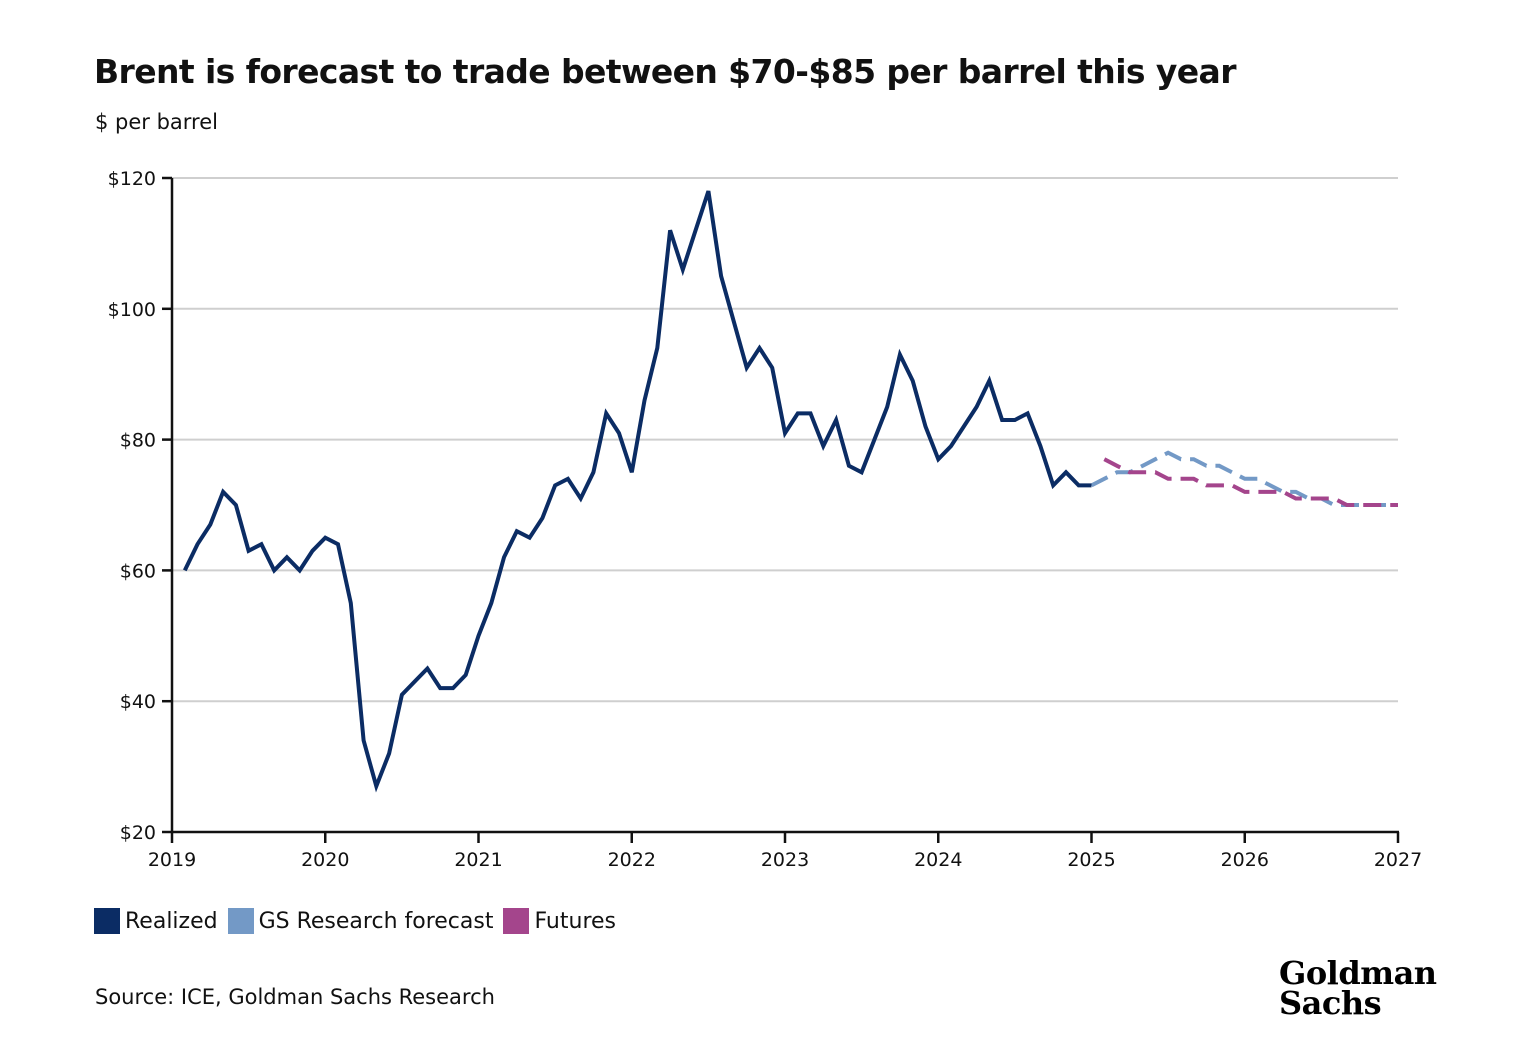 Image resolution: width=1536 pixels, height=1051 pixels. Describe the element at coordinates (240, 921) in the screenshot. I see `legend-swatch-gs-forecast` at that location.